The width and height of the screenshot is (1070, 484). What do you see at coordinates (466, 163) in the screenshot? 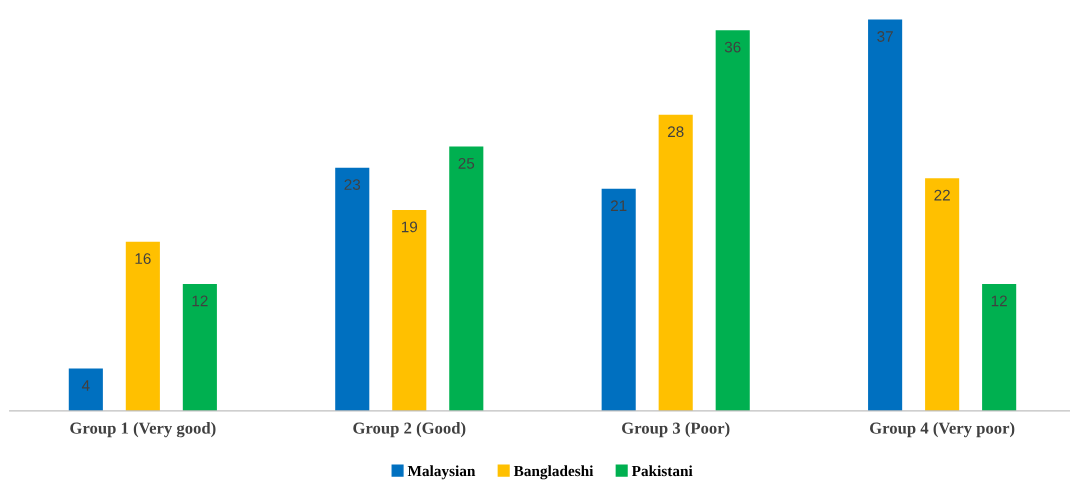
I see `data-label: 25` at bounding box center [466, 163].